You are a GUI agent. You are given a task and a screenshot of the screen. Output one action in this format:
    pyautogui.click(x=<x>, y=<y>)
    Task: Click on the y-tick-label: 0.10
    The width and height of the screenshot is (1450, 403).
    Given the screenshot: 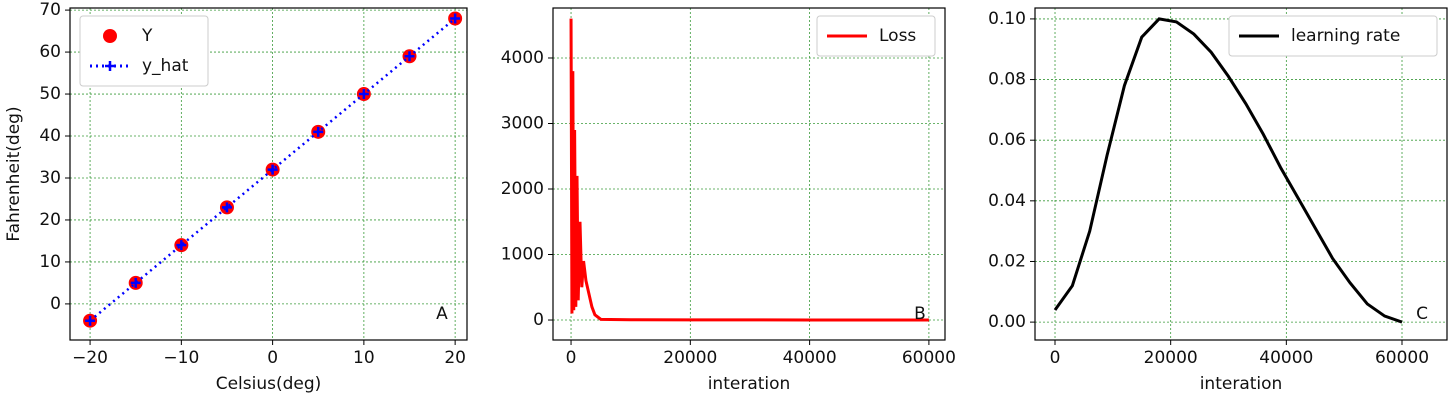 What is the action you would take?
    pyautogui.click(x=1007, y=19)
    